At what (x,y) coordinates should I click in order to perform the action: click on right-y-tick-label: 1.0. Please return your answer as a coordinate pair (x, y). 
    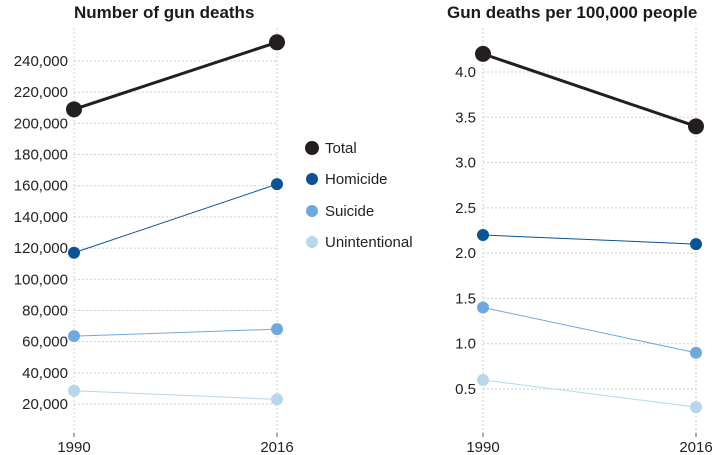
    Looking at the image, I should click on (465, 344).